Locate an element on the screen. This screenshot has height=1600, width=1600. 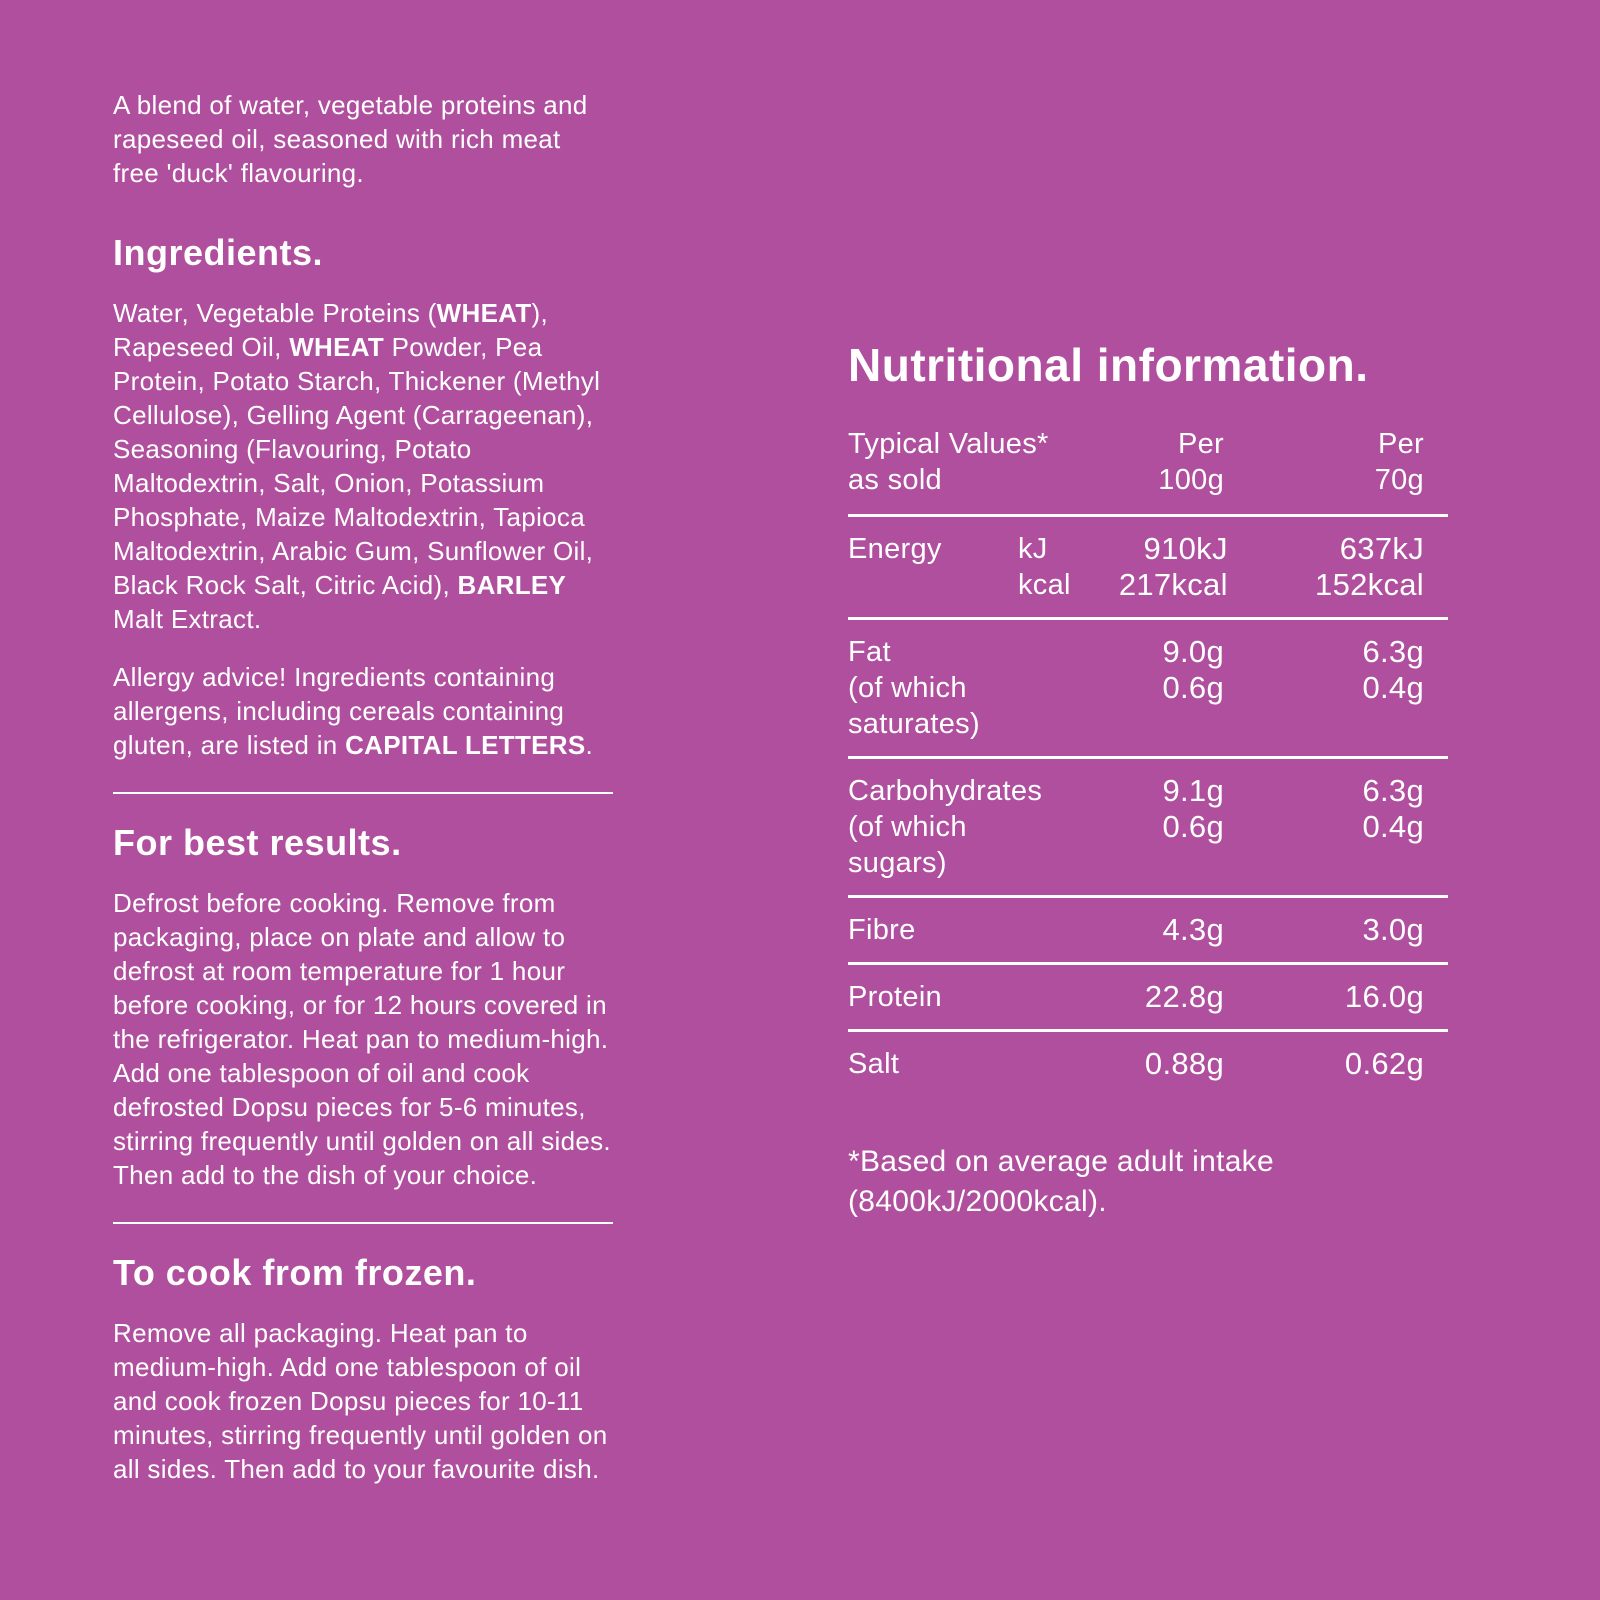
carbs-per70: 6.3g is located at coordinates (1393, 790).